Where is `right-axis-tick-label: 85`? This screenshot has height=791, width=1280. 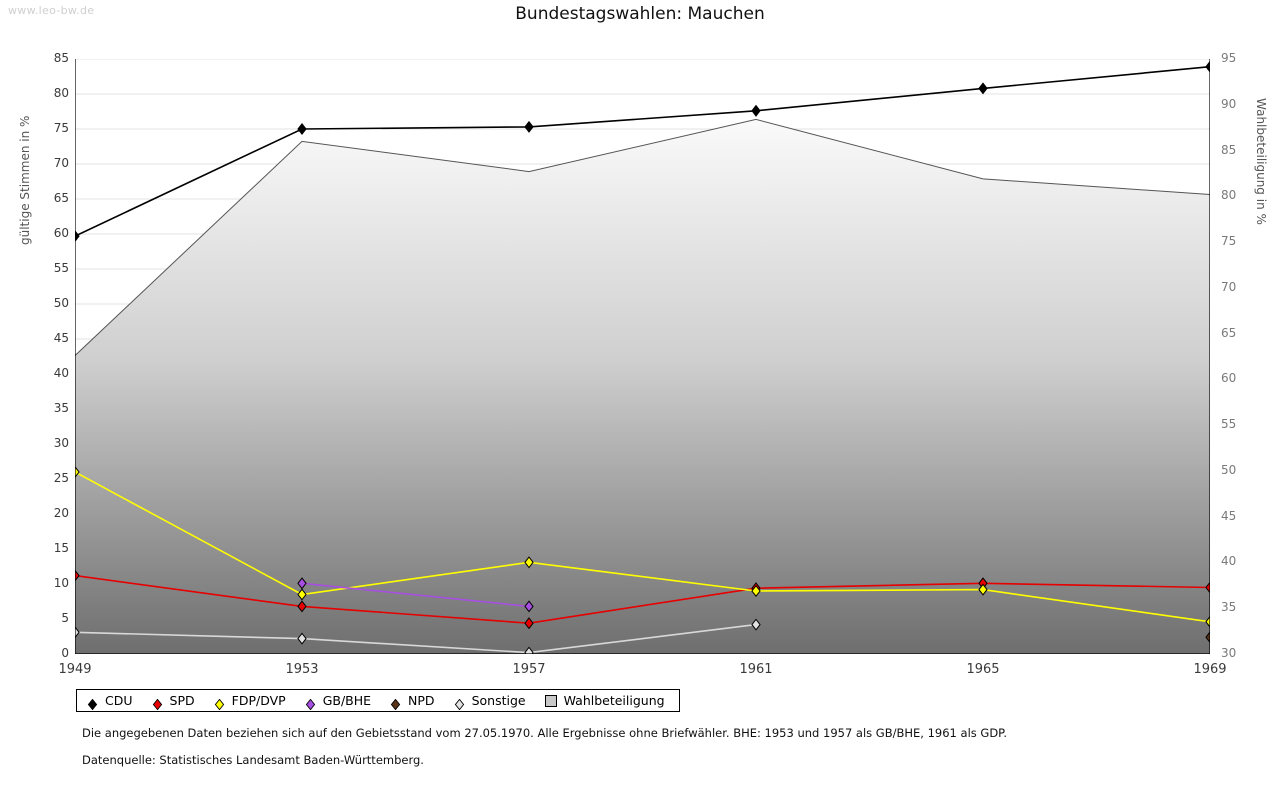 right-axis-tick-label: 85 is located at coordinates (1229, 149).